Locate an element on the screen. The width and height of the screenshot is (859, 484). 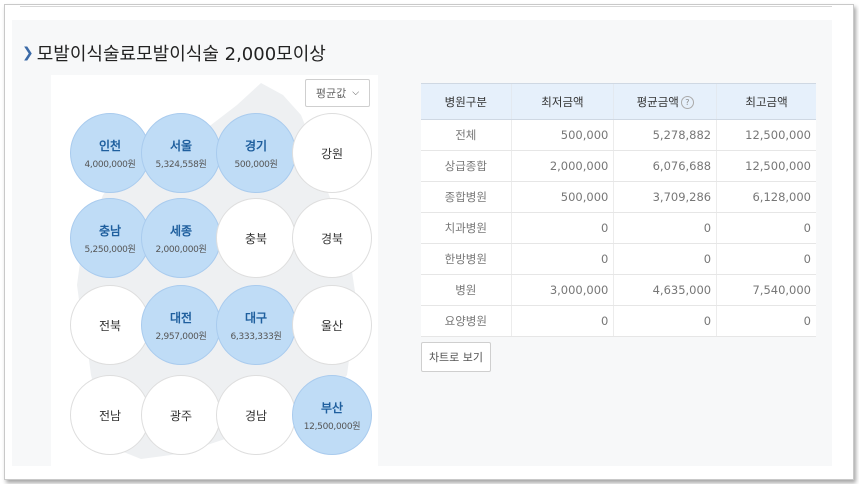
region-name: 광주 is located at coordinates (181, 415).